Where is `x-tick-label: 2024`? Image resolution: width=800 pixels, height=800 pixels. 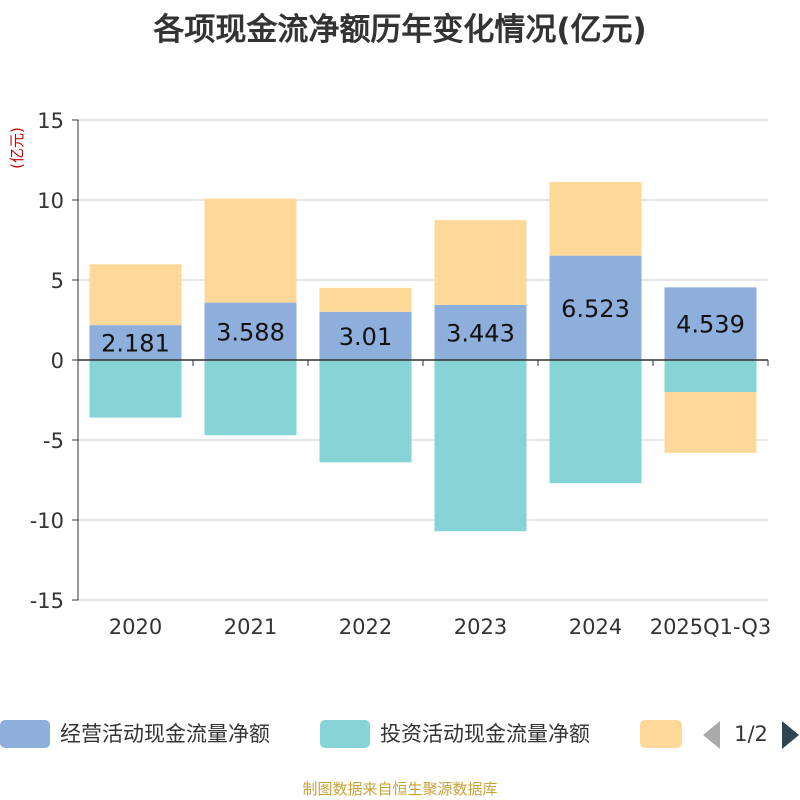 x-tick-label: 2024 is located at coordinates (595, 627).